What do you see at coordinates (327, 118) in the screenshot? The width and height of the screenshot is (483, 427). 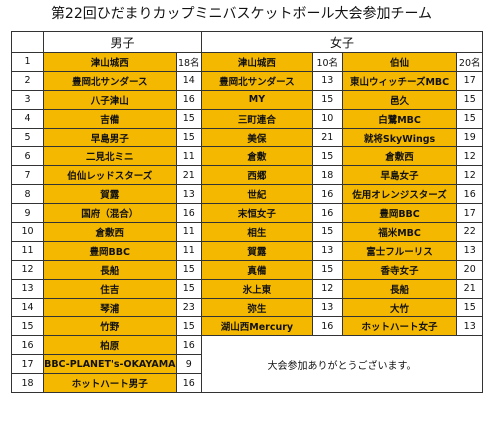 I see `girls-team-count: 10` at bounding box center [327, 118].